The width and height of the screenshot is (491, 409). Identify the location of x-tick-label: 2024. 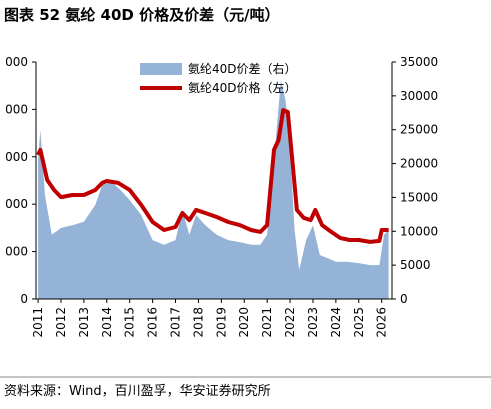
(336, 322).